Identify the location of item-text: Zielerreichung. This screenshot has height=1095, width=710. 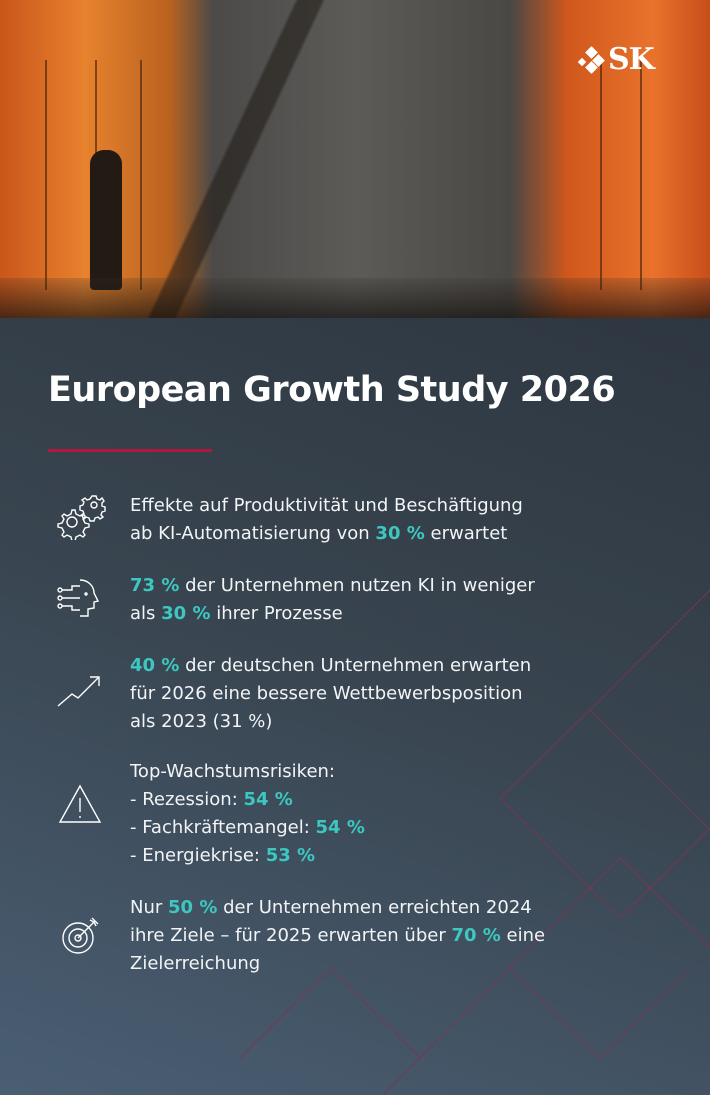
(195, 963).